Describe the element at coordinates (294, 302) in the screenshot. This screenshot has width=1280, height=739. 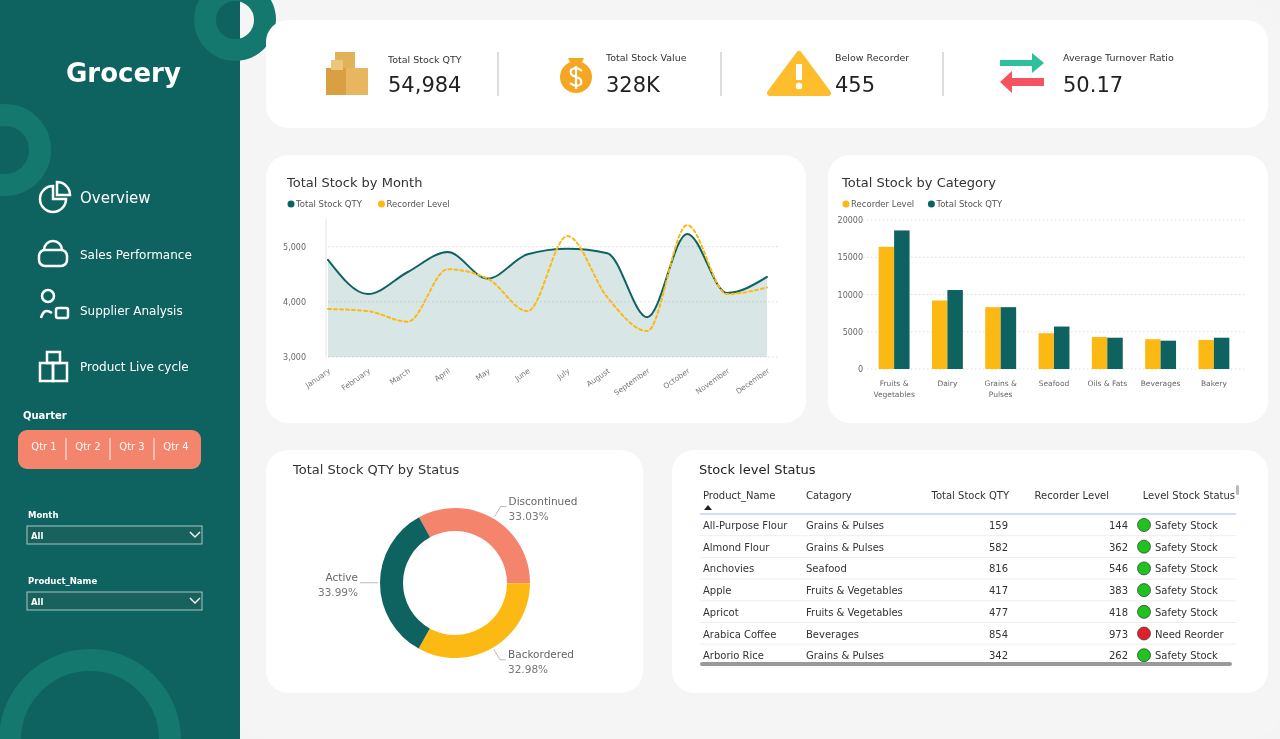
I see `y-tick-label: 4,000` at that location.